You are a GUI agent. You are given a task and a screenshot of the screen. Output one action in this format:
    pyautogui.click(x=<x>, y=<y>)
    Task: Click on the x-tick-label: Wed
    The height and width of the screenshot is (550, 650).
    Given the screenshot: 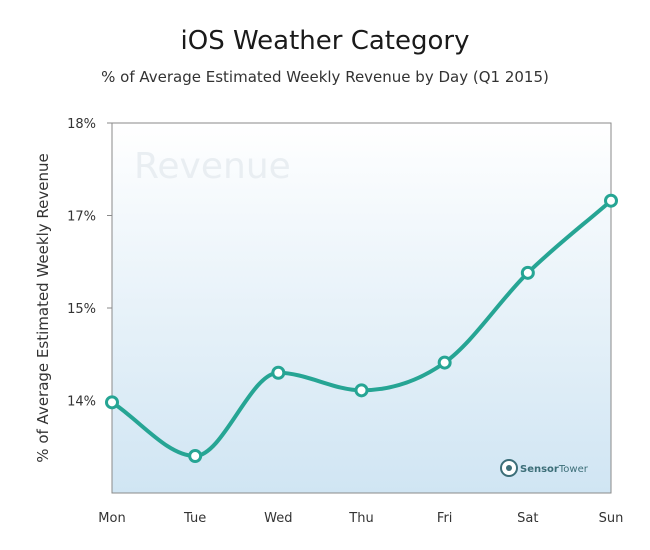 What is the action you would take?
    pyautogui.click(x=278, y=518)
    